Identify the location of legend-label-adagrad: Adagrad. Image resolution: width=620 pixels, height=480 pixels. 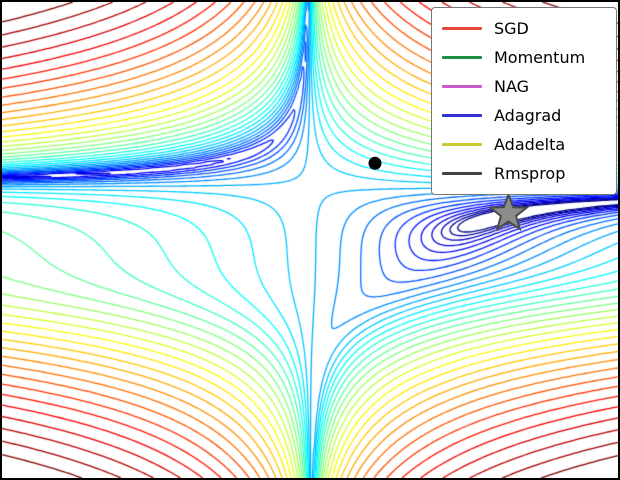
(528, 115).